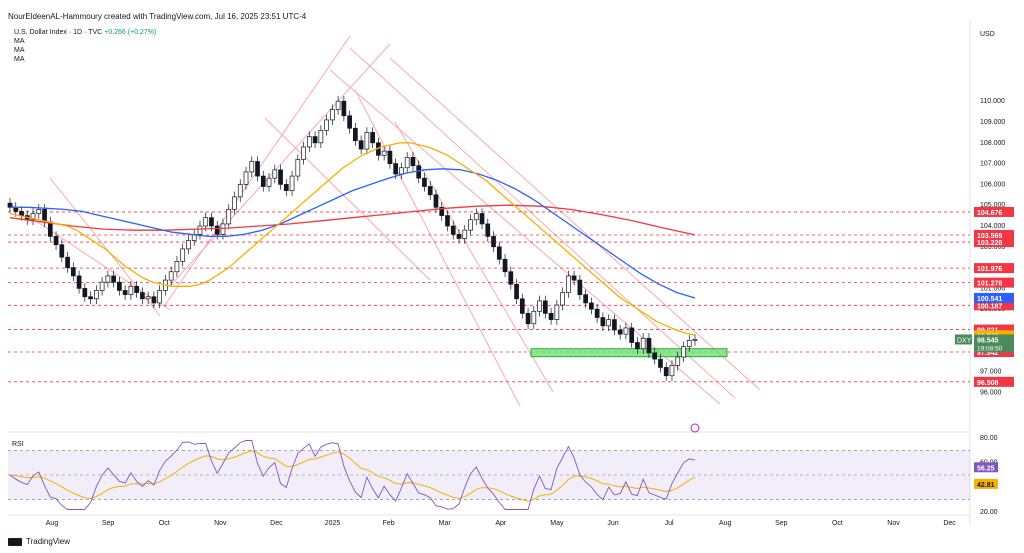  Describe the element at coordinates (108, 523) in the screenshot. I see `x-tick-label: Sep` at that location.